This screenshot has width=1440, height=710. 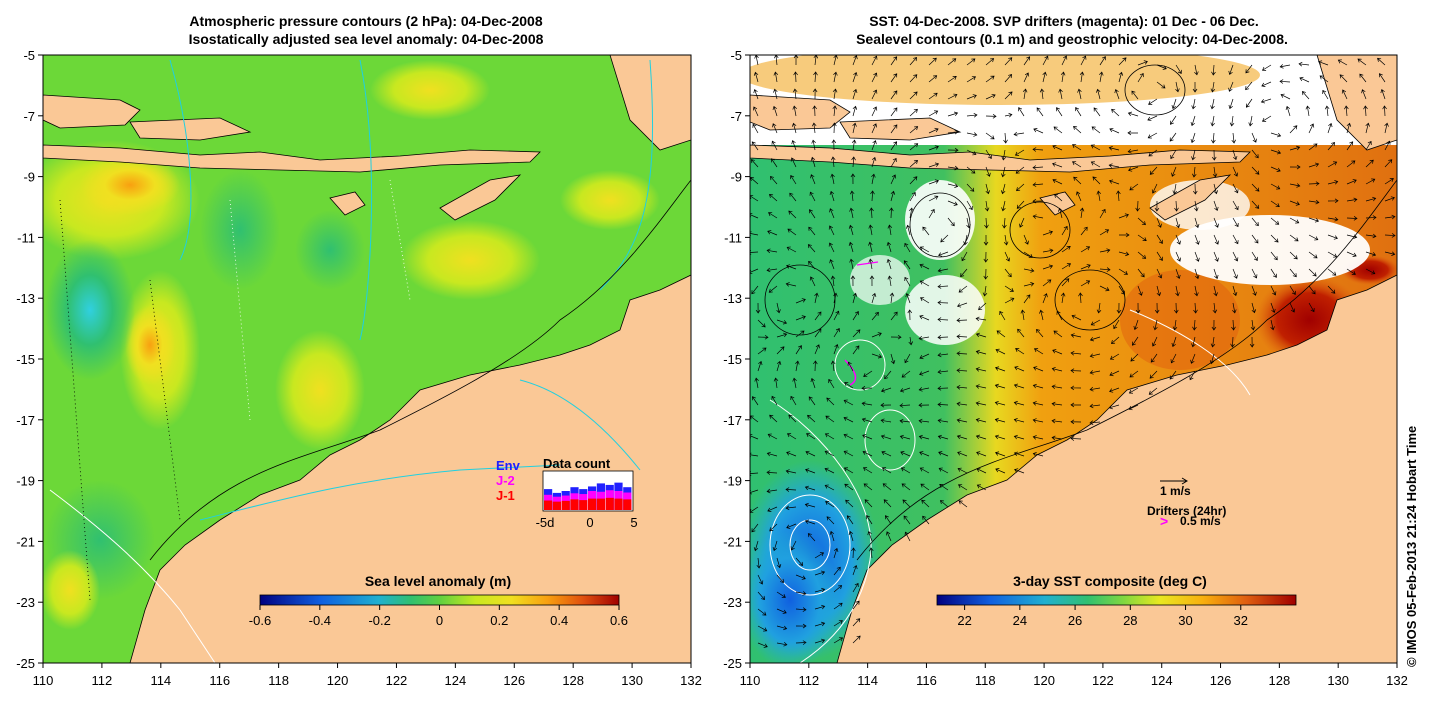 What do you see at coordinates (25, 420) in the screenshot?
I see `y-tick-label: -17` at bounding box center [25, 420].